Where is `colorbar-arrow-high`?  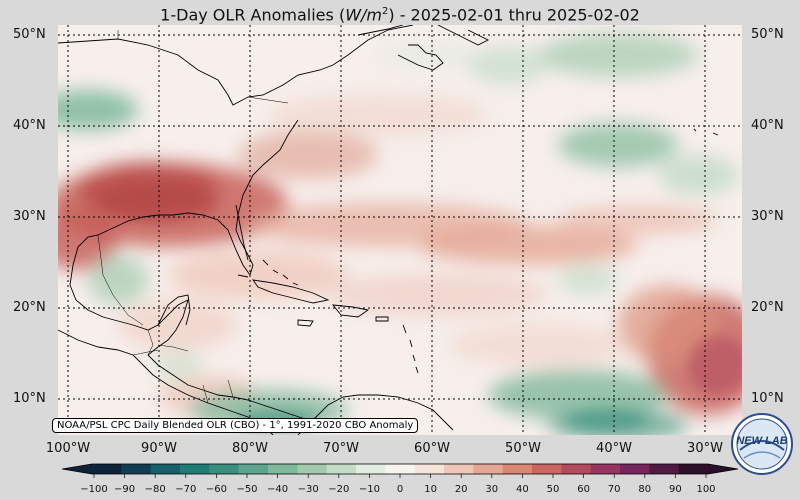
colorbar-arrow-high is located at coordinates (723, 469).